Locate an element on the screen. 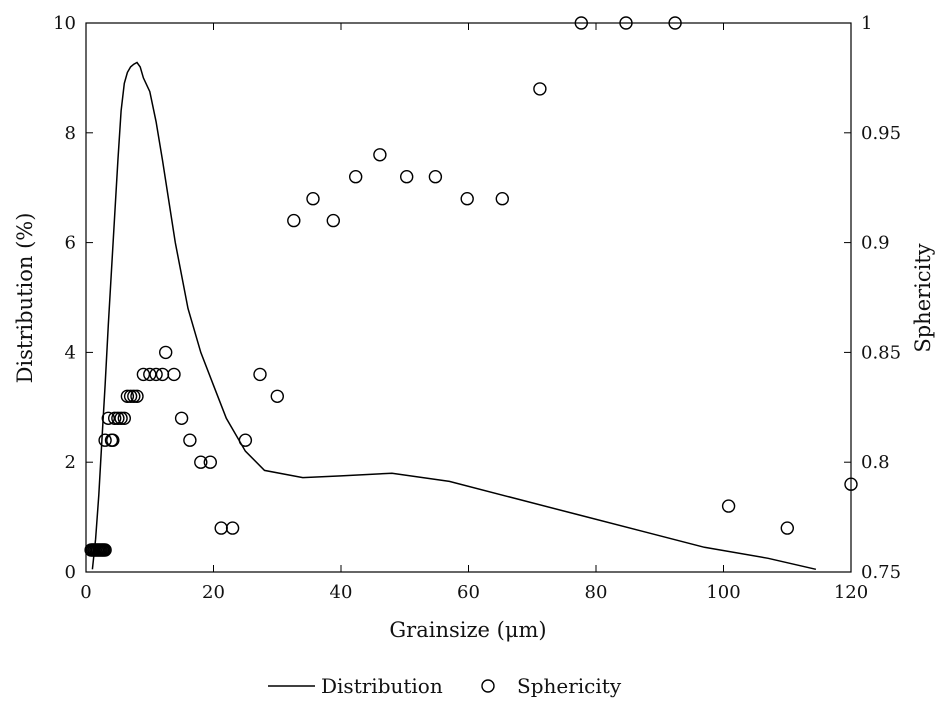 This screenshot has width=946, height=702. y-tick-label: 2 is located at coordinates (70, 462).